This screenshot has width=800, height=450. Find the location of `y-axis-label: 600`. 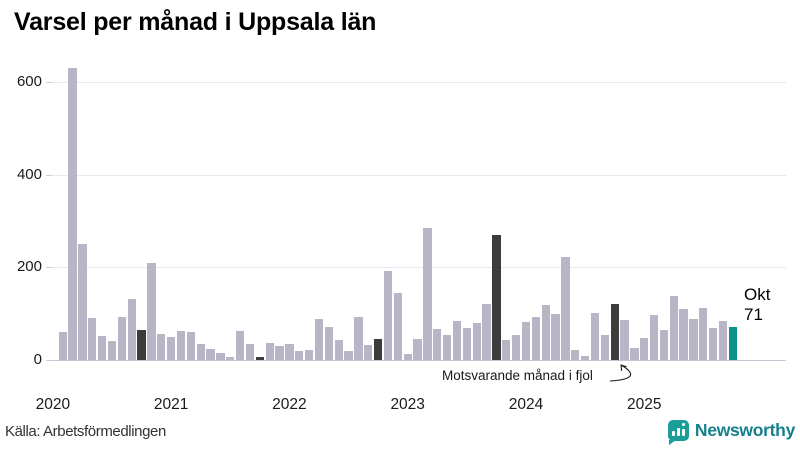

y-axis-label: 600 is located at coordinates (29, 81).